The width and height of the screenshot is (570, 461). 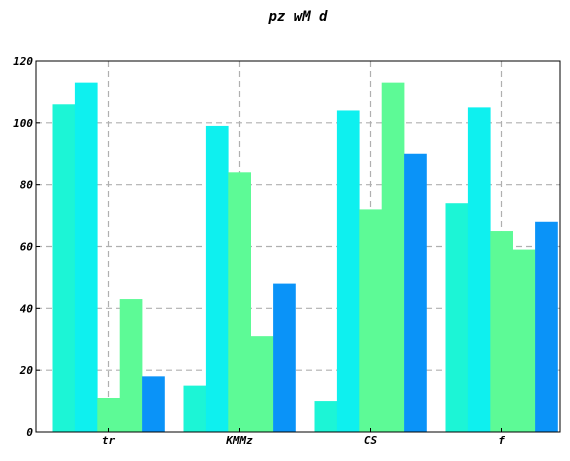 What do you see at coordinates (27, 247) in the screenshot?
I see `y-tick-label: 60` at bounding box center [27, 247].